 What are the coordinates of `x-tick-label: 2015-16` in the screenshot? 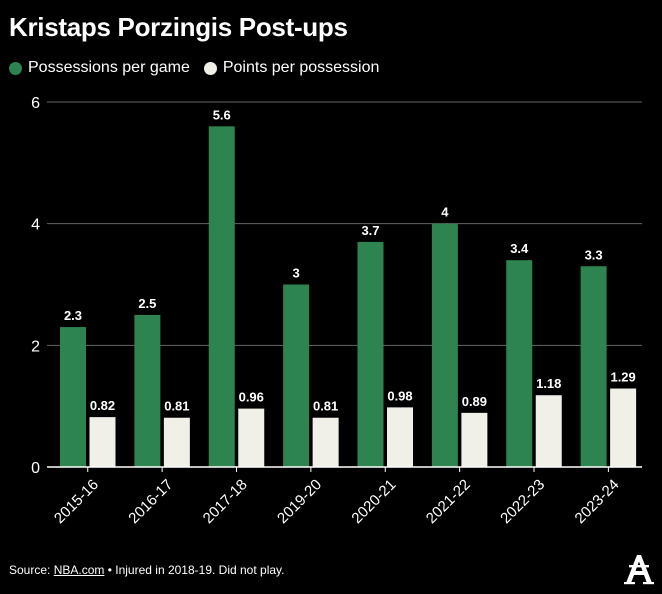 It's located at (76, 501).